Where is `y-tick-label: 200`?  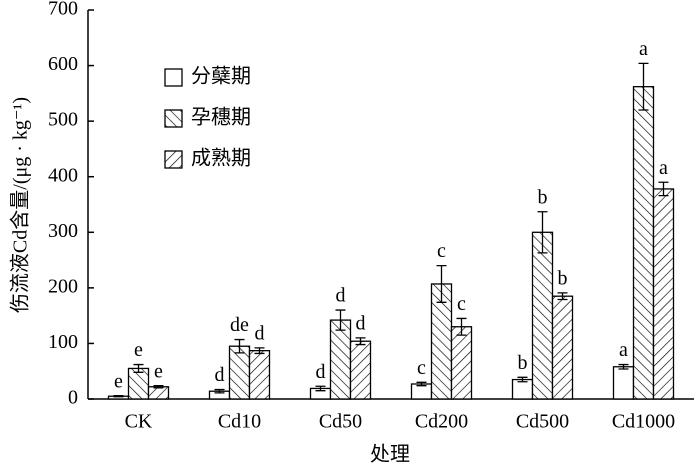
y-tick-label: 200 is located at coordinates (63, 286).